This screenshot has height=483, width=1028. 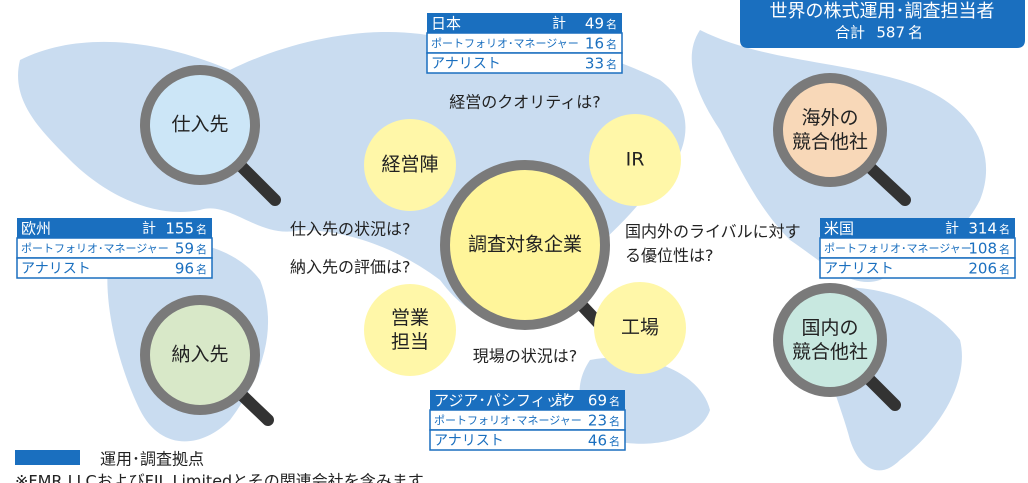 What do you see at coordinates (179, 229) in the screenshot?
I see `region-total: 155` at bounding box center [179, 229].